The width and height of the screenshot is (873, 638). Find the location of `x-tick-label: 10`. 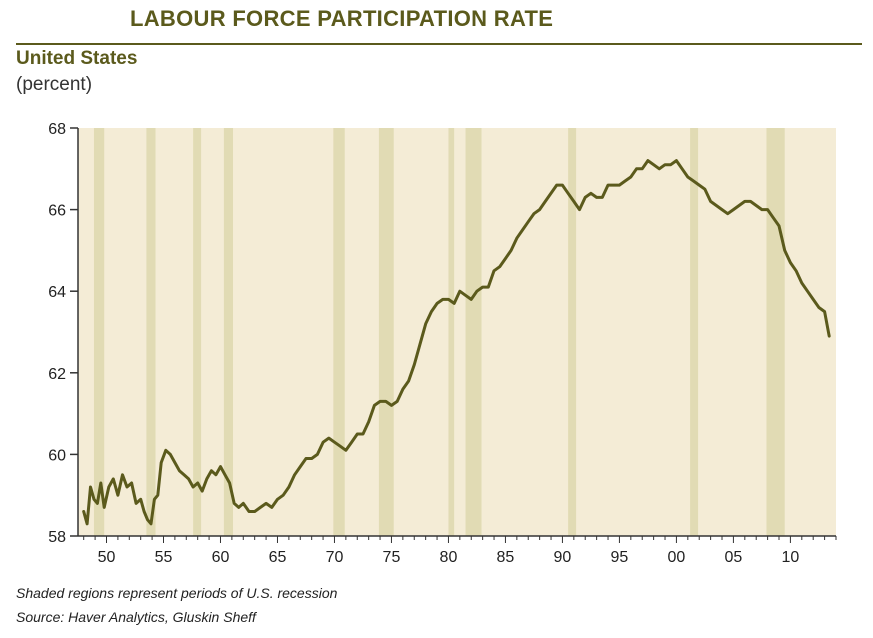

x-tick-label: 10 is located at coordinates (791, 557).